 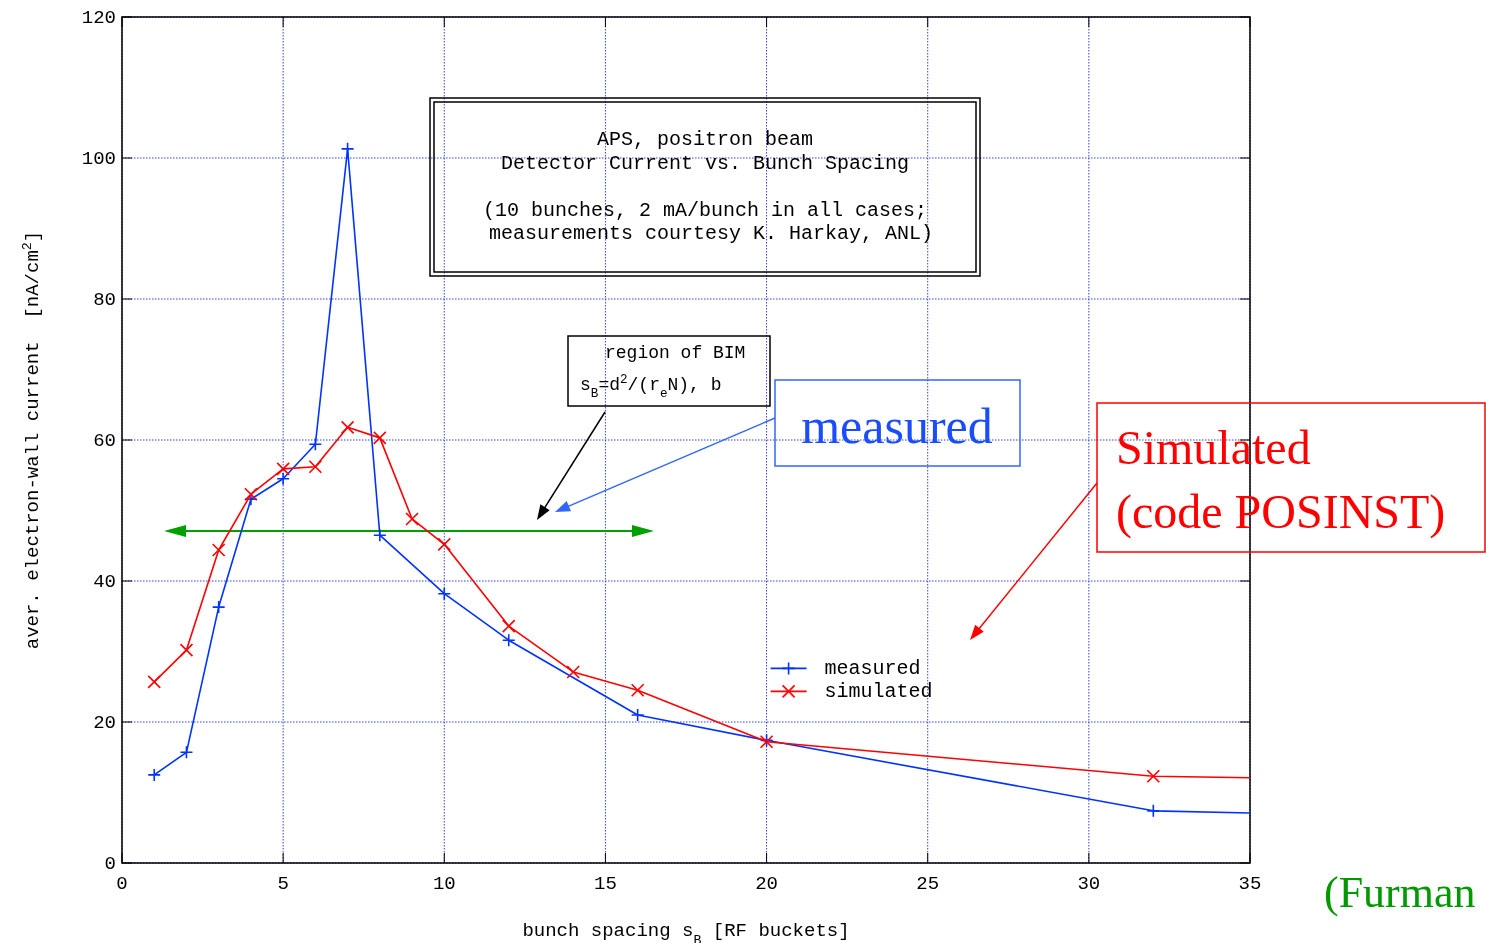 I want to click on y-tick-label: 120, so click(x=98, y=18).